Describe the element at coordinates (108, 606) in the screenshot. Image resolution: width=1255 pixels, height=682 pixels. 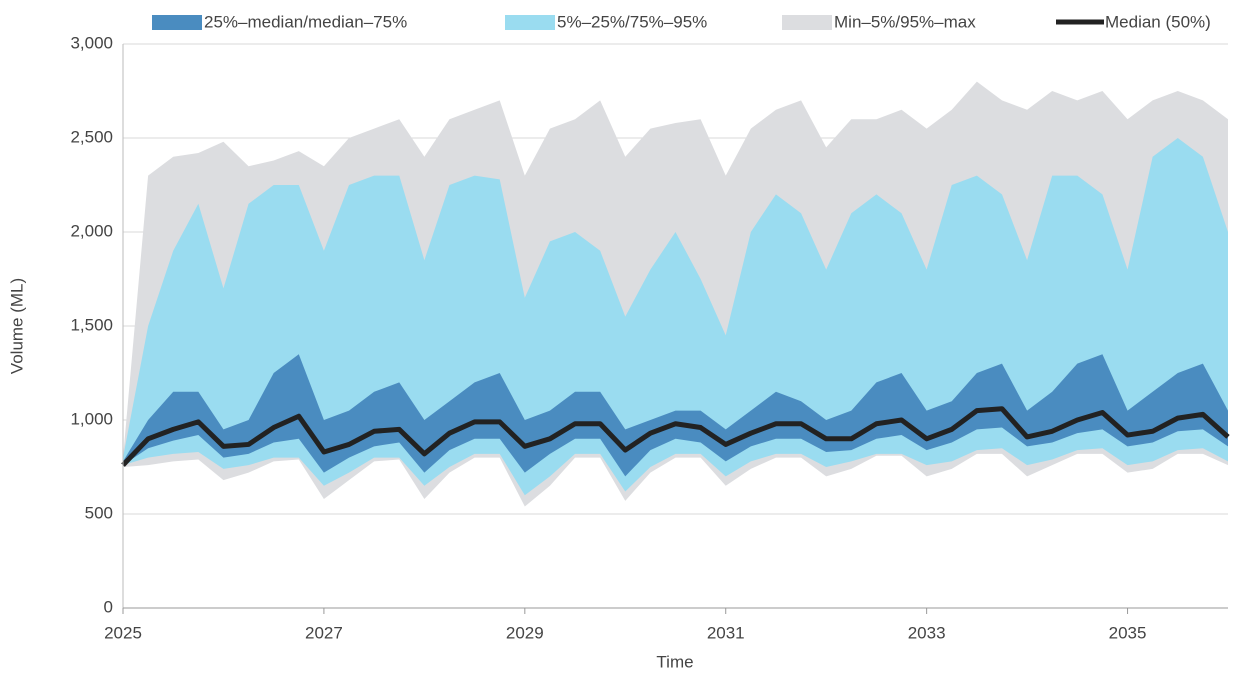
I see `y-tick-label: 0` at that location.